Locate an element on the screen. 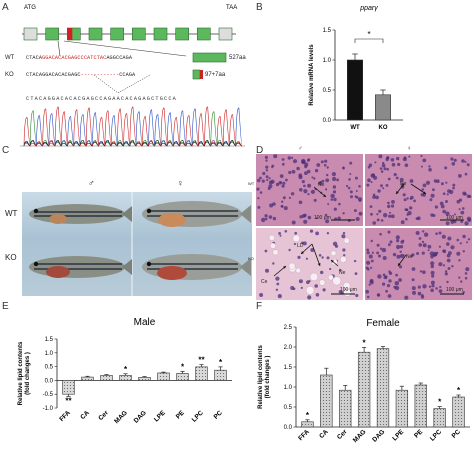 The width and height of the screenshot is (474, 453). arrow-ld-2-head is located at coordinates (319, 264).